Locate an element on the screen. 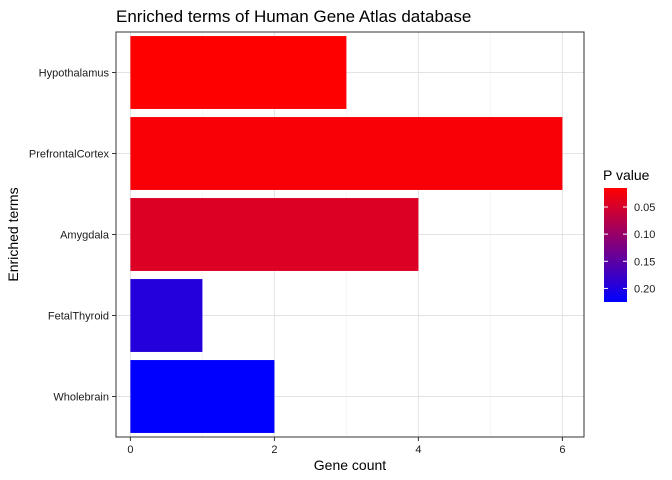 Image resolution: width=672 pixels, height=480 pixels. bar-amygdala is located at coordinates (274, 234).